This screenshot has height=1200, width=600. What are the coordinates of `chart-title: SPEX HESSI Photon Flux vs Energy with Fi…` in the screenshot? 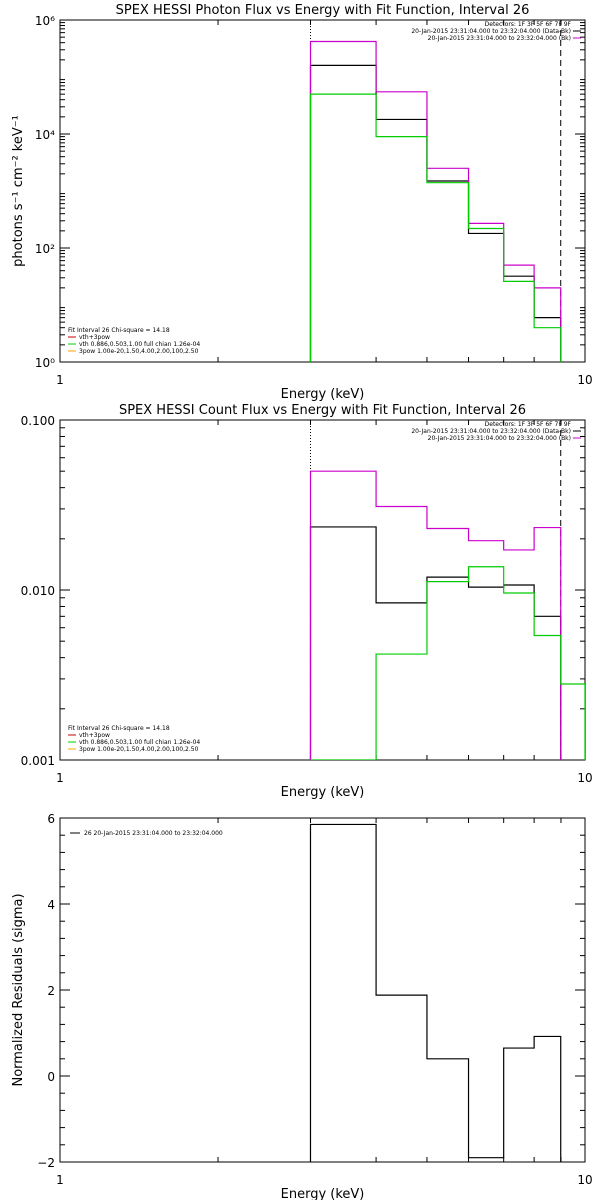 It's located at (323, 10).